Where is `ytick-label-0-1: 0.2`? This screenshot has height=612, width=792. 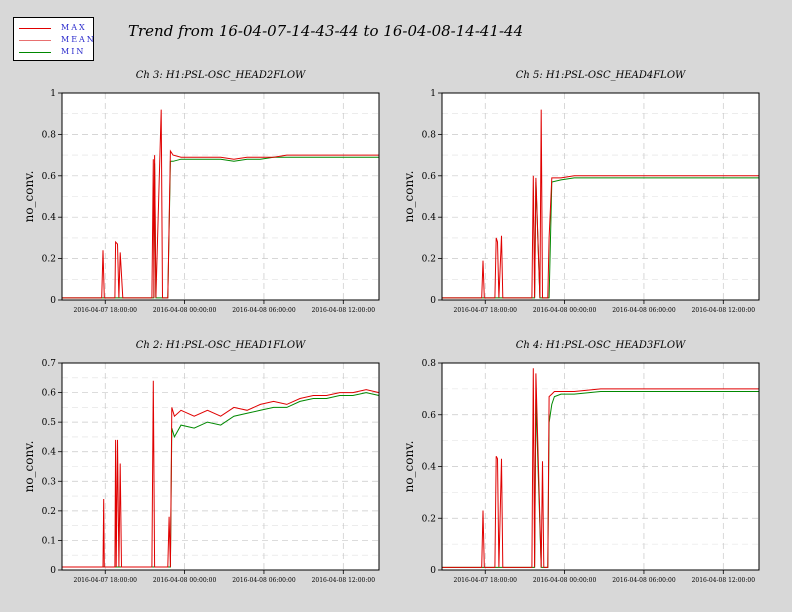 ytick-label-0-1: 0.2 is located at coordinates (49, 260).